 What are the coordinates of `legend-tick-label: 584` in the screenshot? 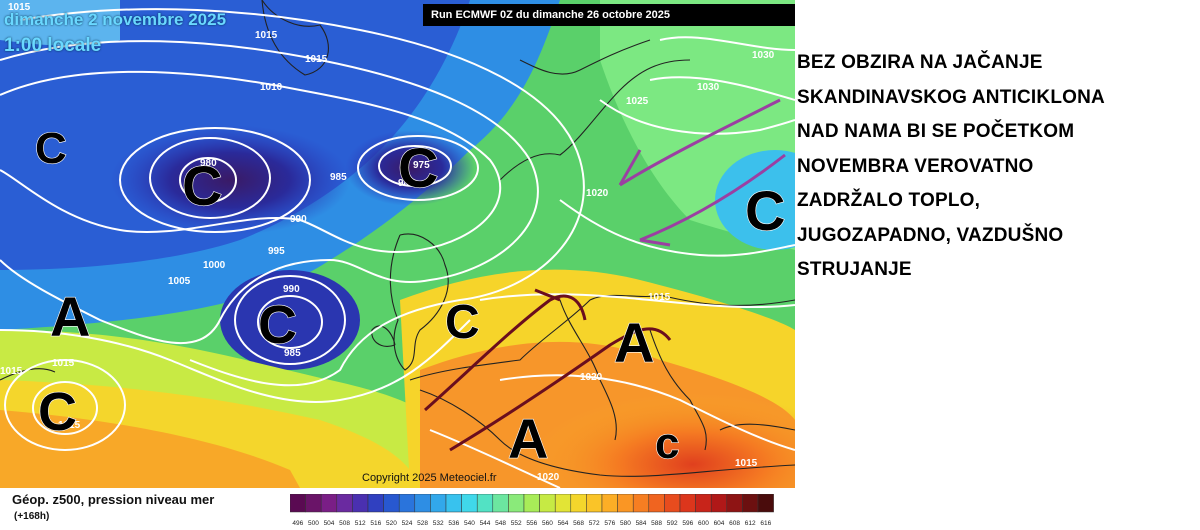 It's located at (641, 523).